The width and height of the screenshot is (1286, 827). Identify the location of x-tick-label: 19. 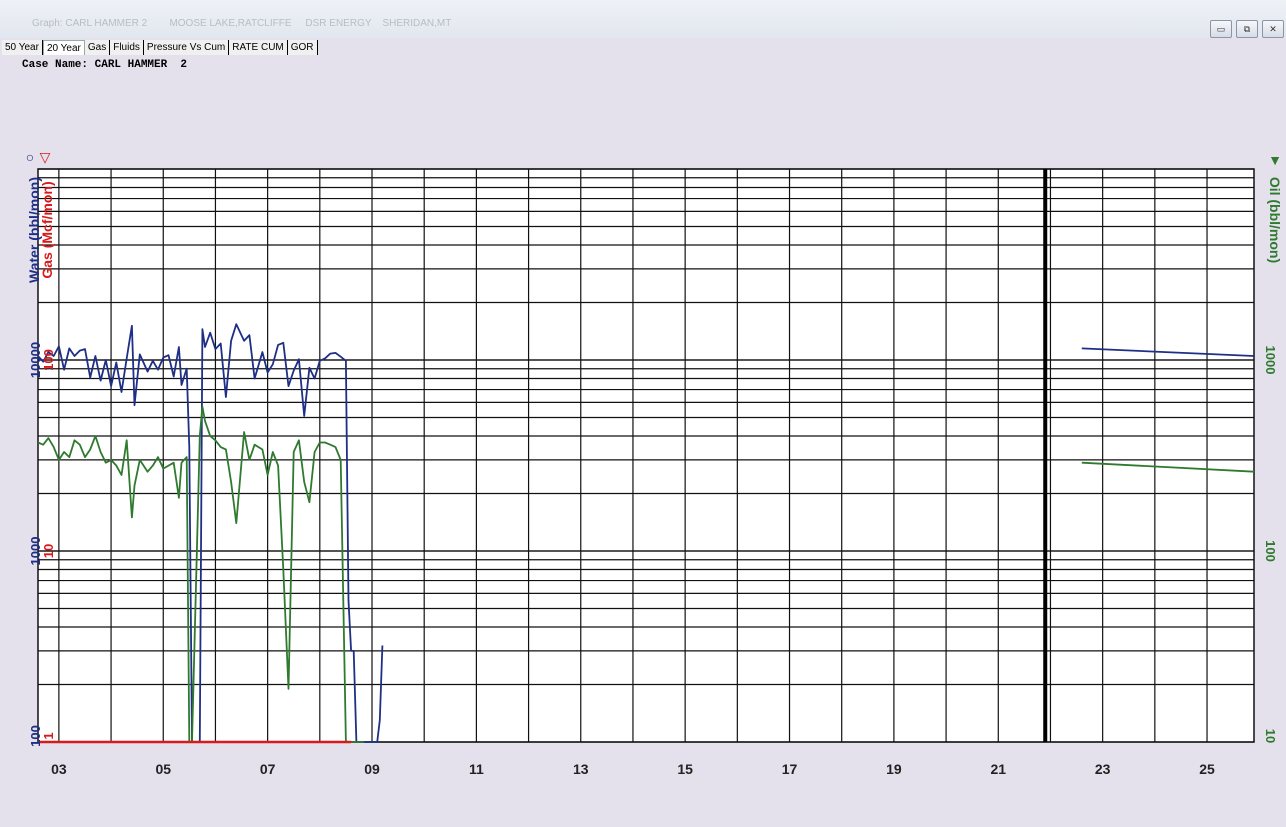
(894, 769).